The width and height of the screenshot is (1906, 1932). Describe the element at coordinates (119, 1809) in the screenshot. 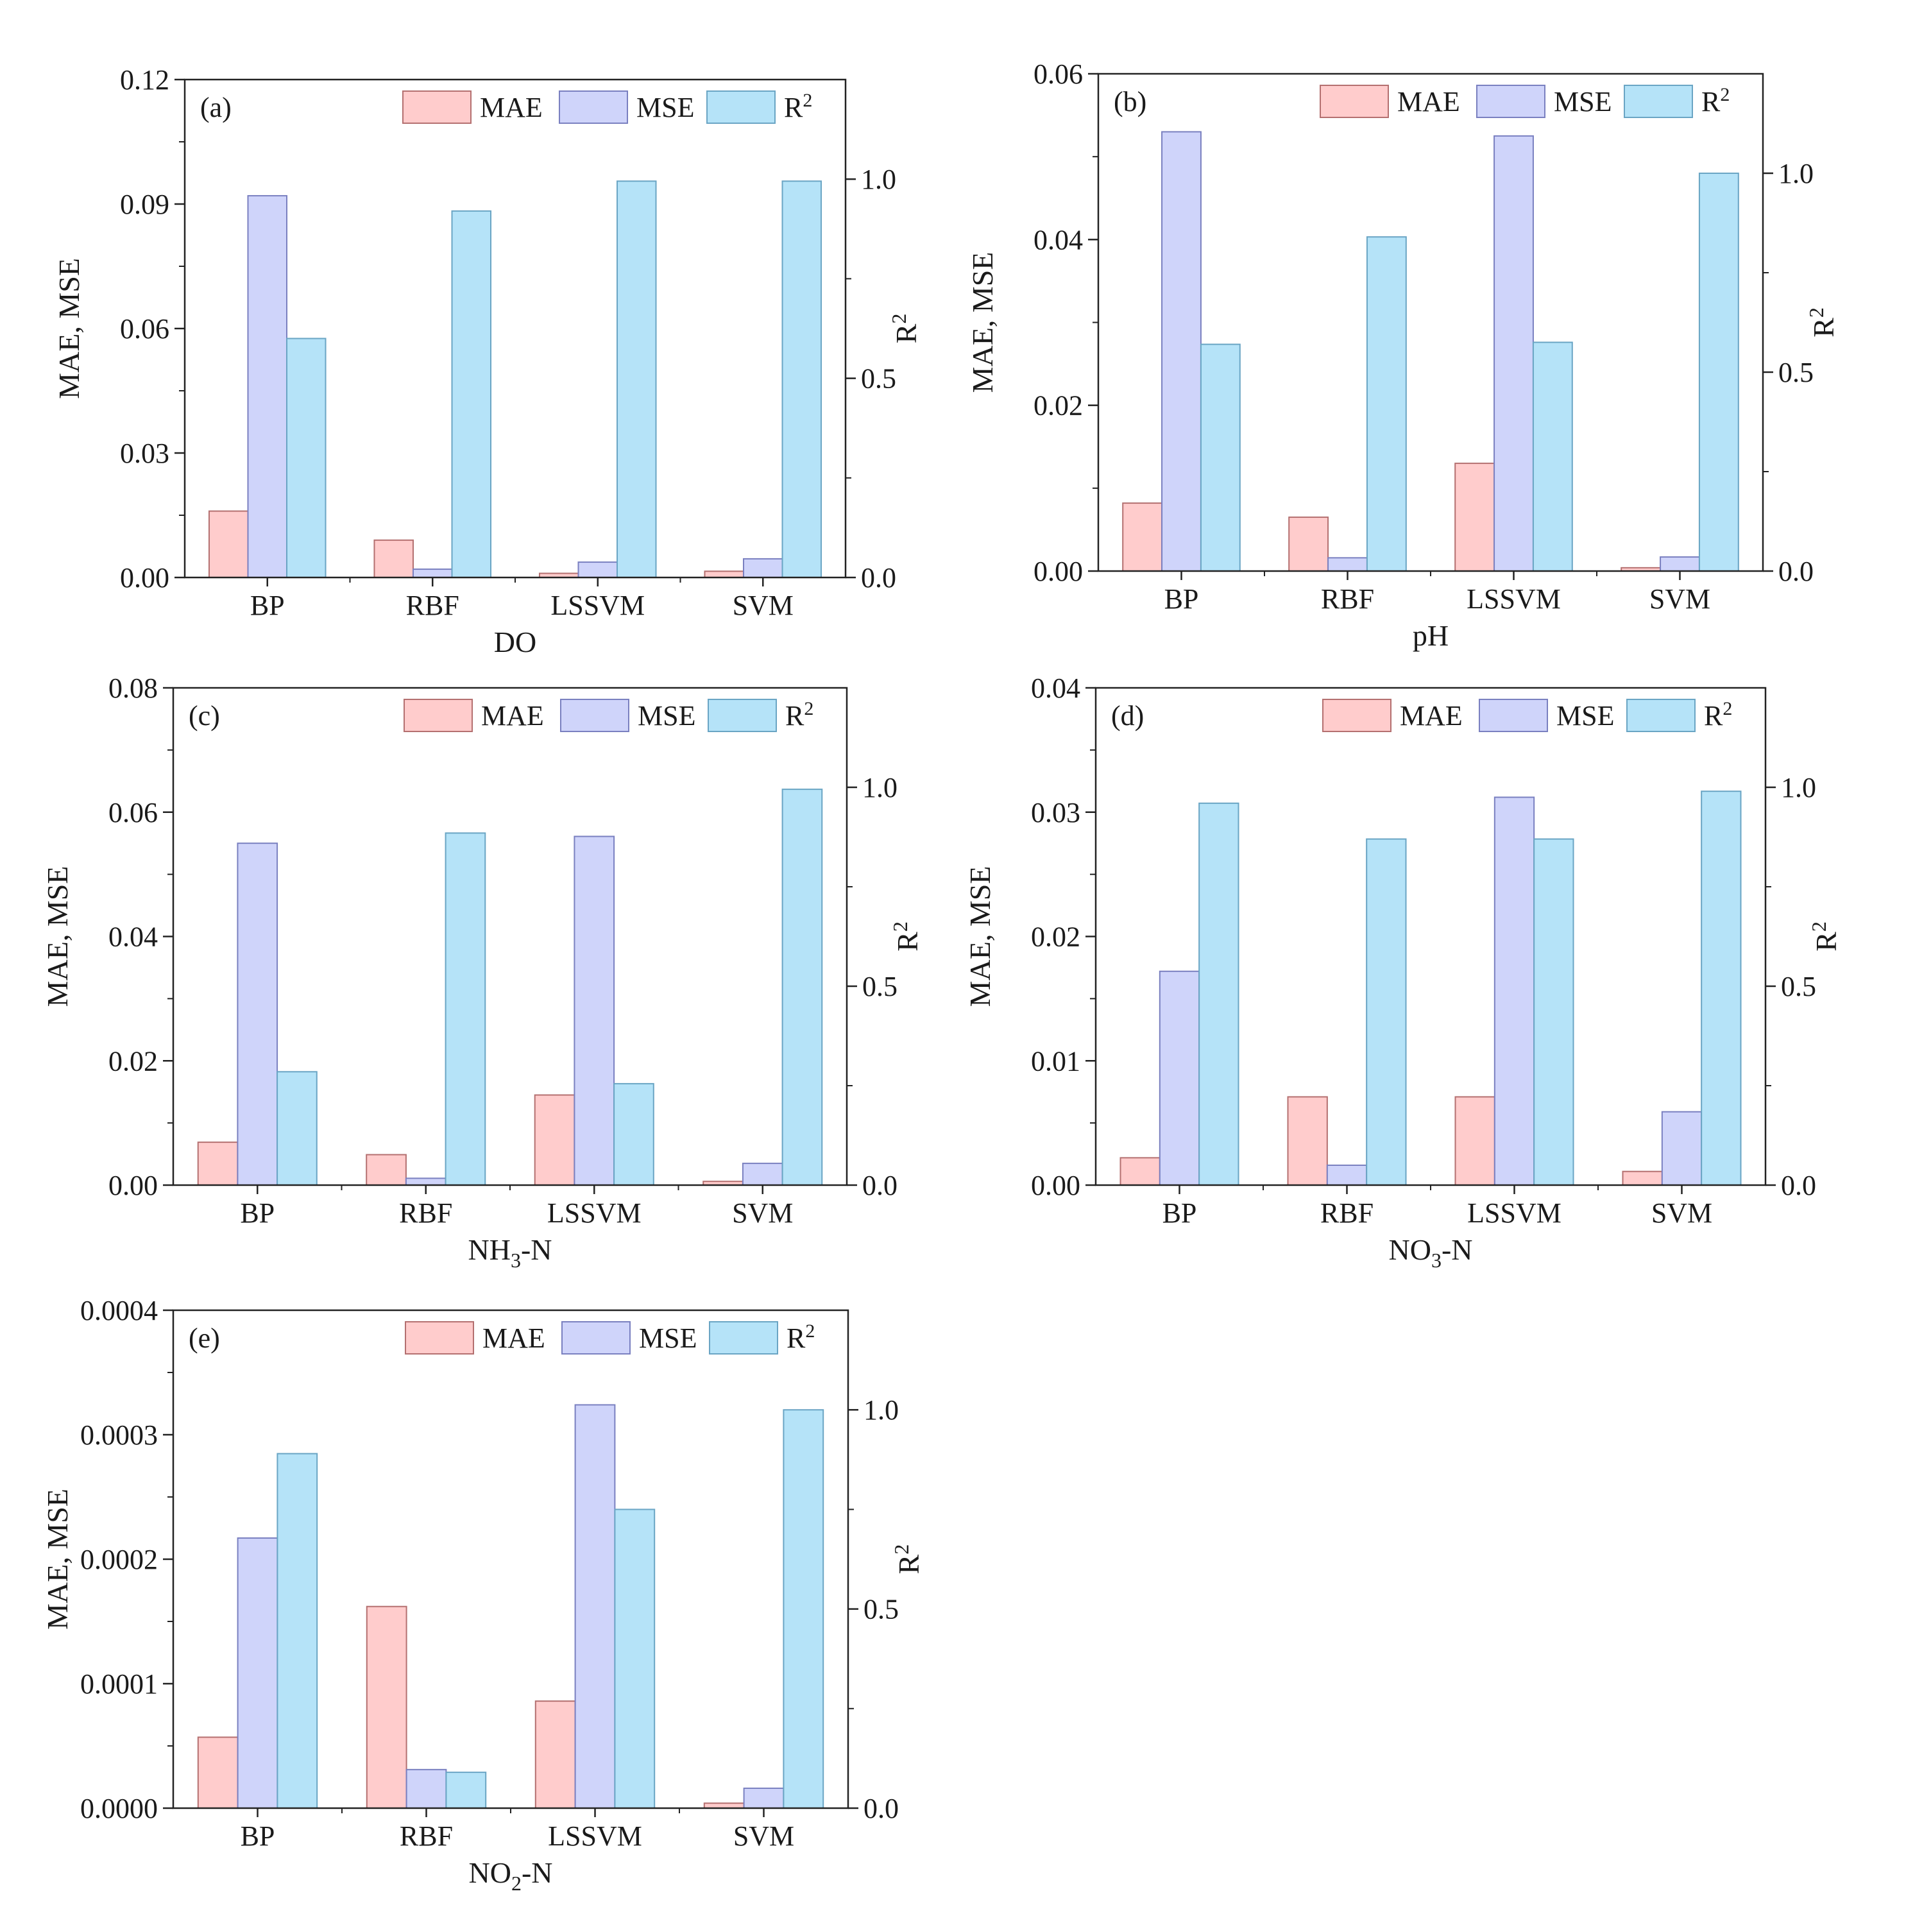

I see `left-tick-label: 0.0000` at that location.